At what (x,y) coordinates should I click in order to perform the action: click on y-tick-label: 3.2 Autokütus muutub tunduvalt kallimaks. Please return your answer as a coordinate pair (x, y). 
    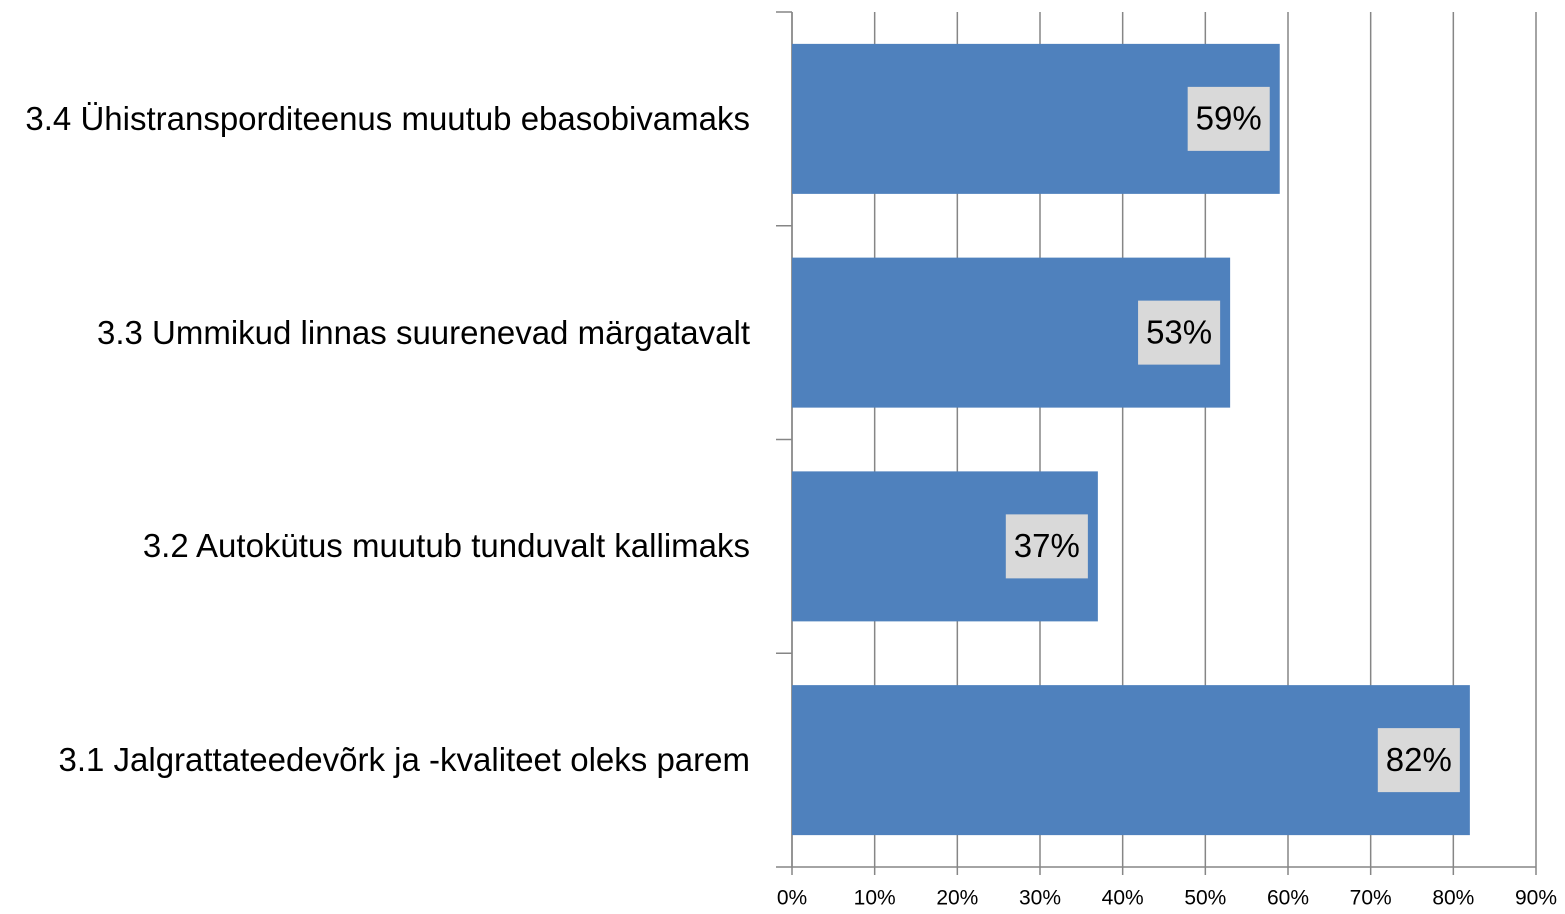
    Looking at the image, I should click on (446, 546).